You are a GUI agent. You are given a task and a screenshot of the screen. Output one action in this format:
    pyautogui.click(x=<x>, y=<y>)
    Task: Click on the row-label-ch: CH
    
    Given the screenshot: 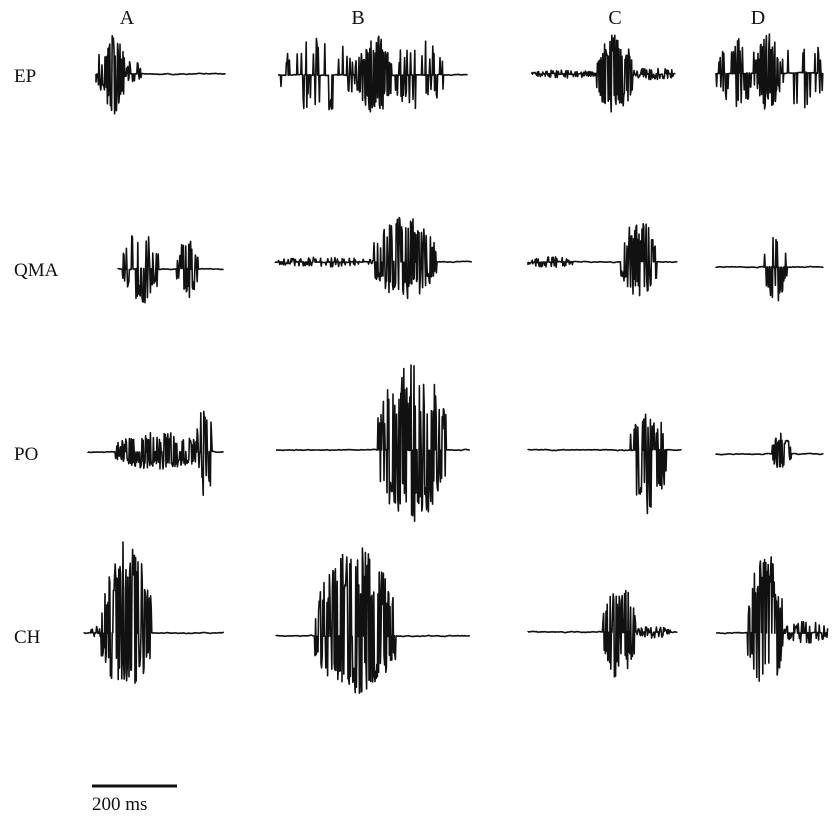 What is the action you would take?
    pyautogui.click(x=27, y=637)
    